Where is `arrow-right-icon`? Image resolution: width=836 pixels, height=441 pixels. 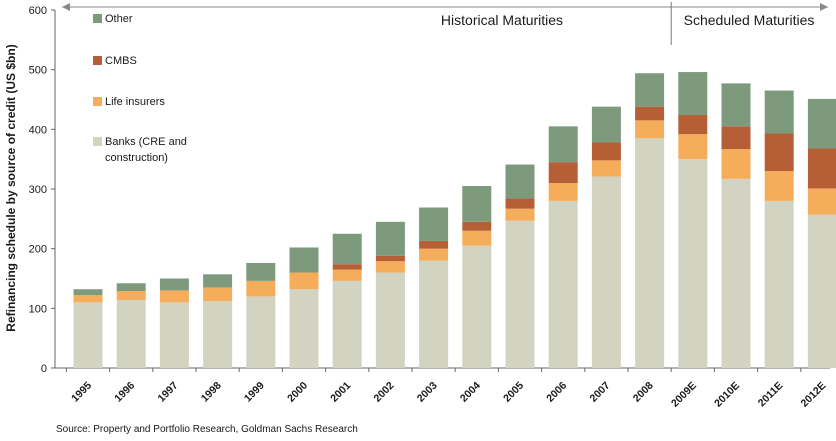 arrow-right-icon is located at coordinates (824, 7).